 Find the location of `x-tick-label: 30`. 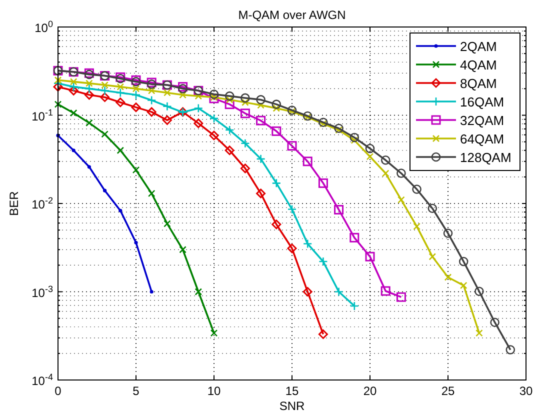

x-tick-label: 30 is located at coordinates (526, 391).